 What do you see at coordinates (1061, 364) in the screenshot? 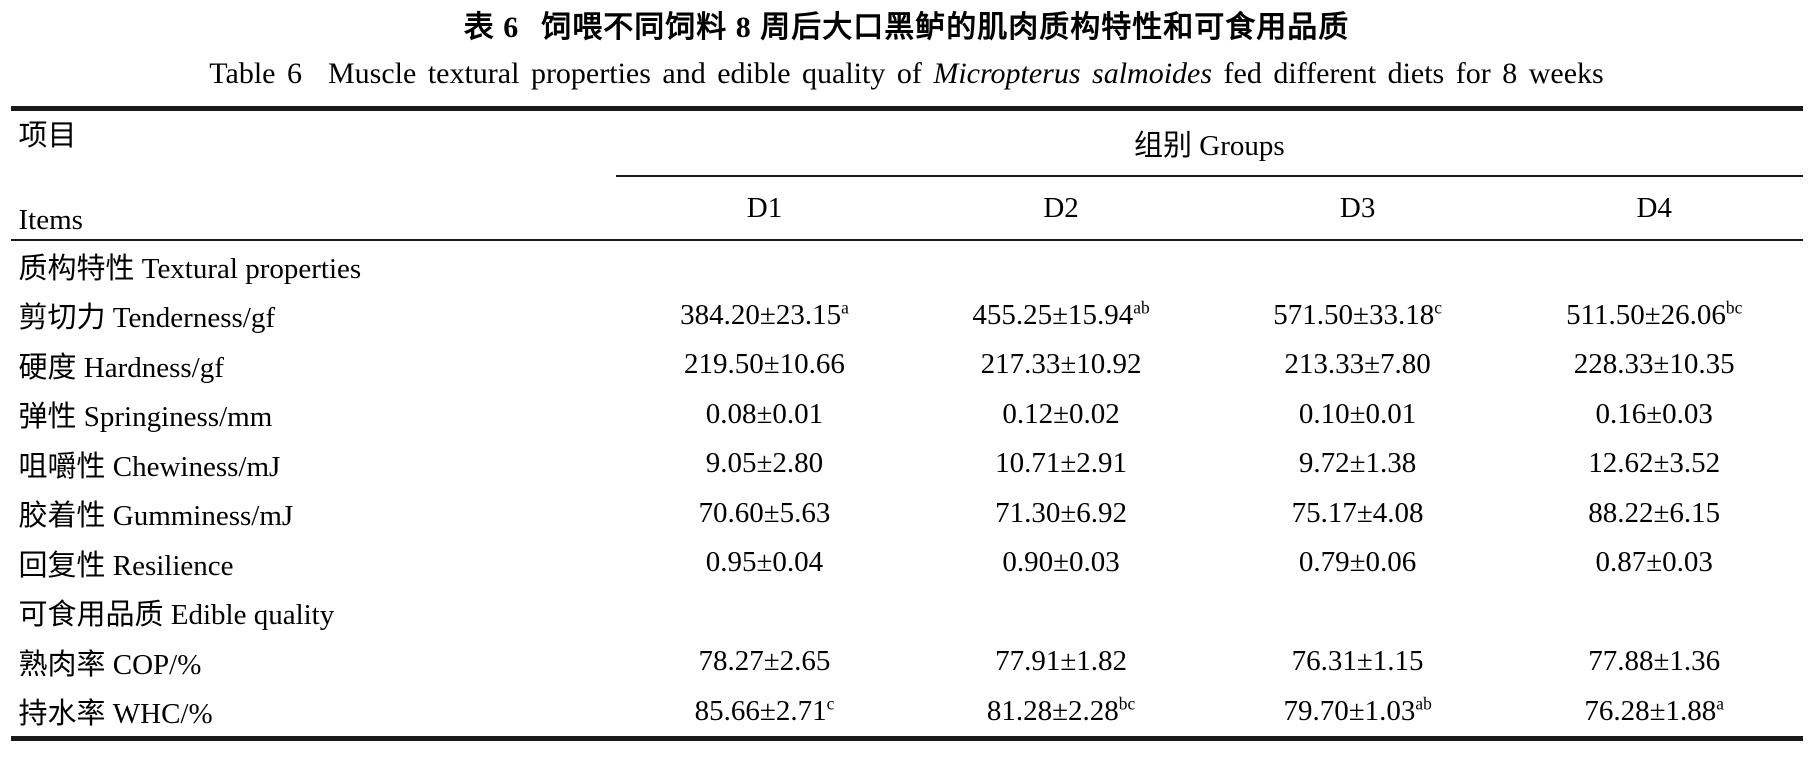
I see `value-cell: 217.33±10.92` at bounding box center [1061, 364].